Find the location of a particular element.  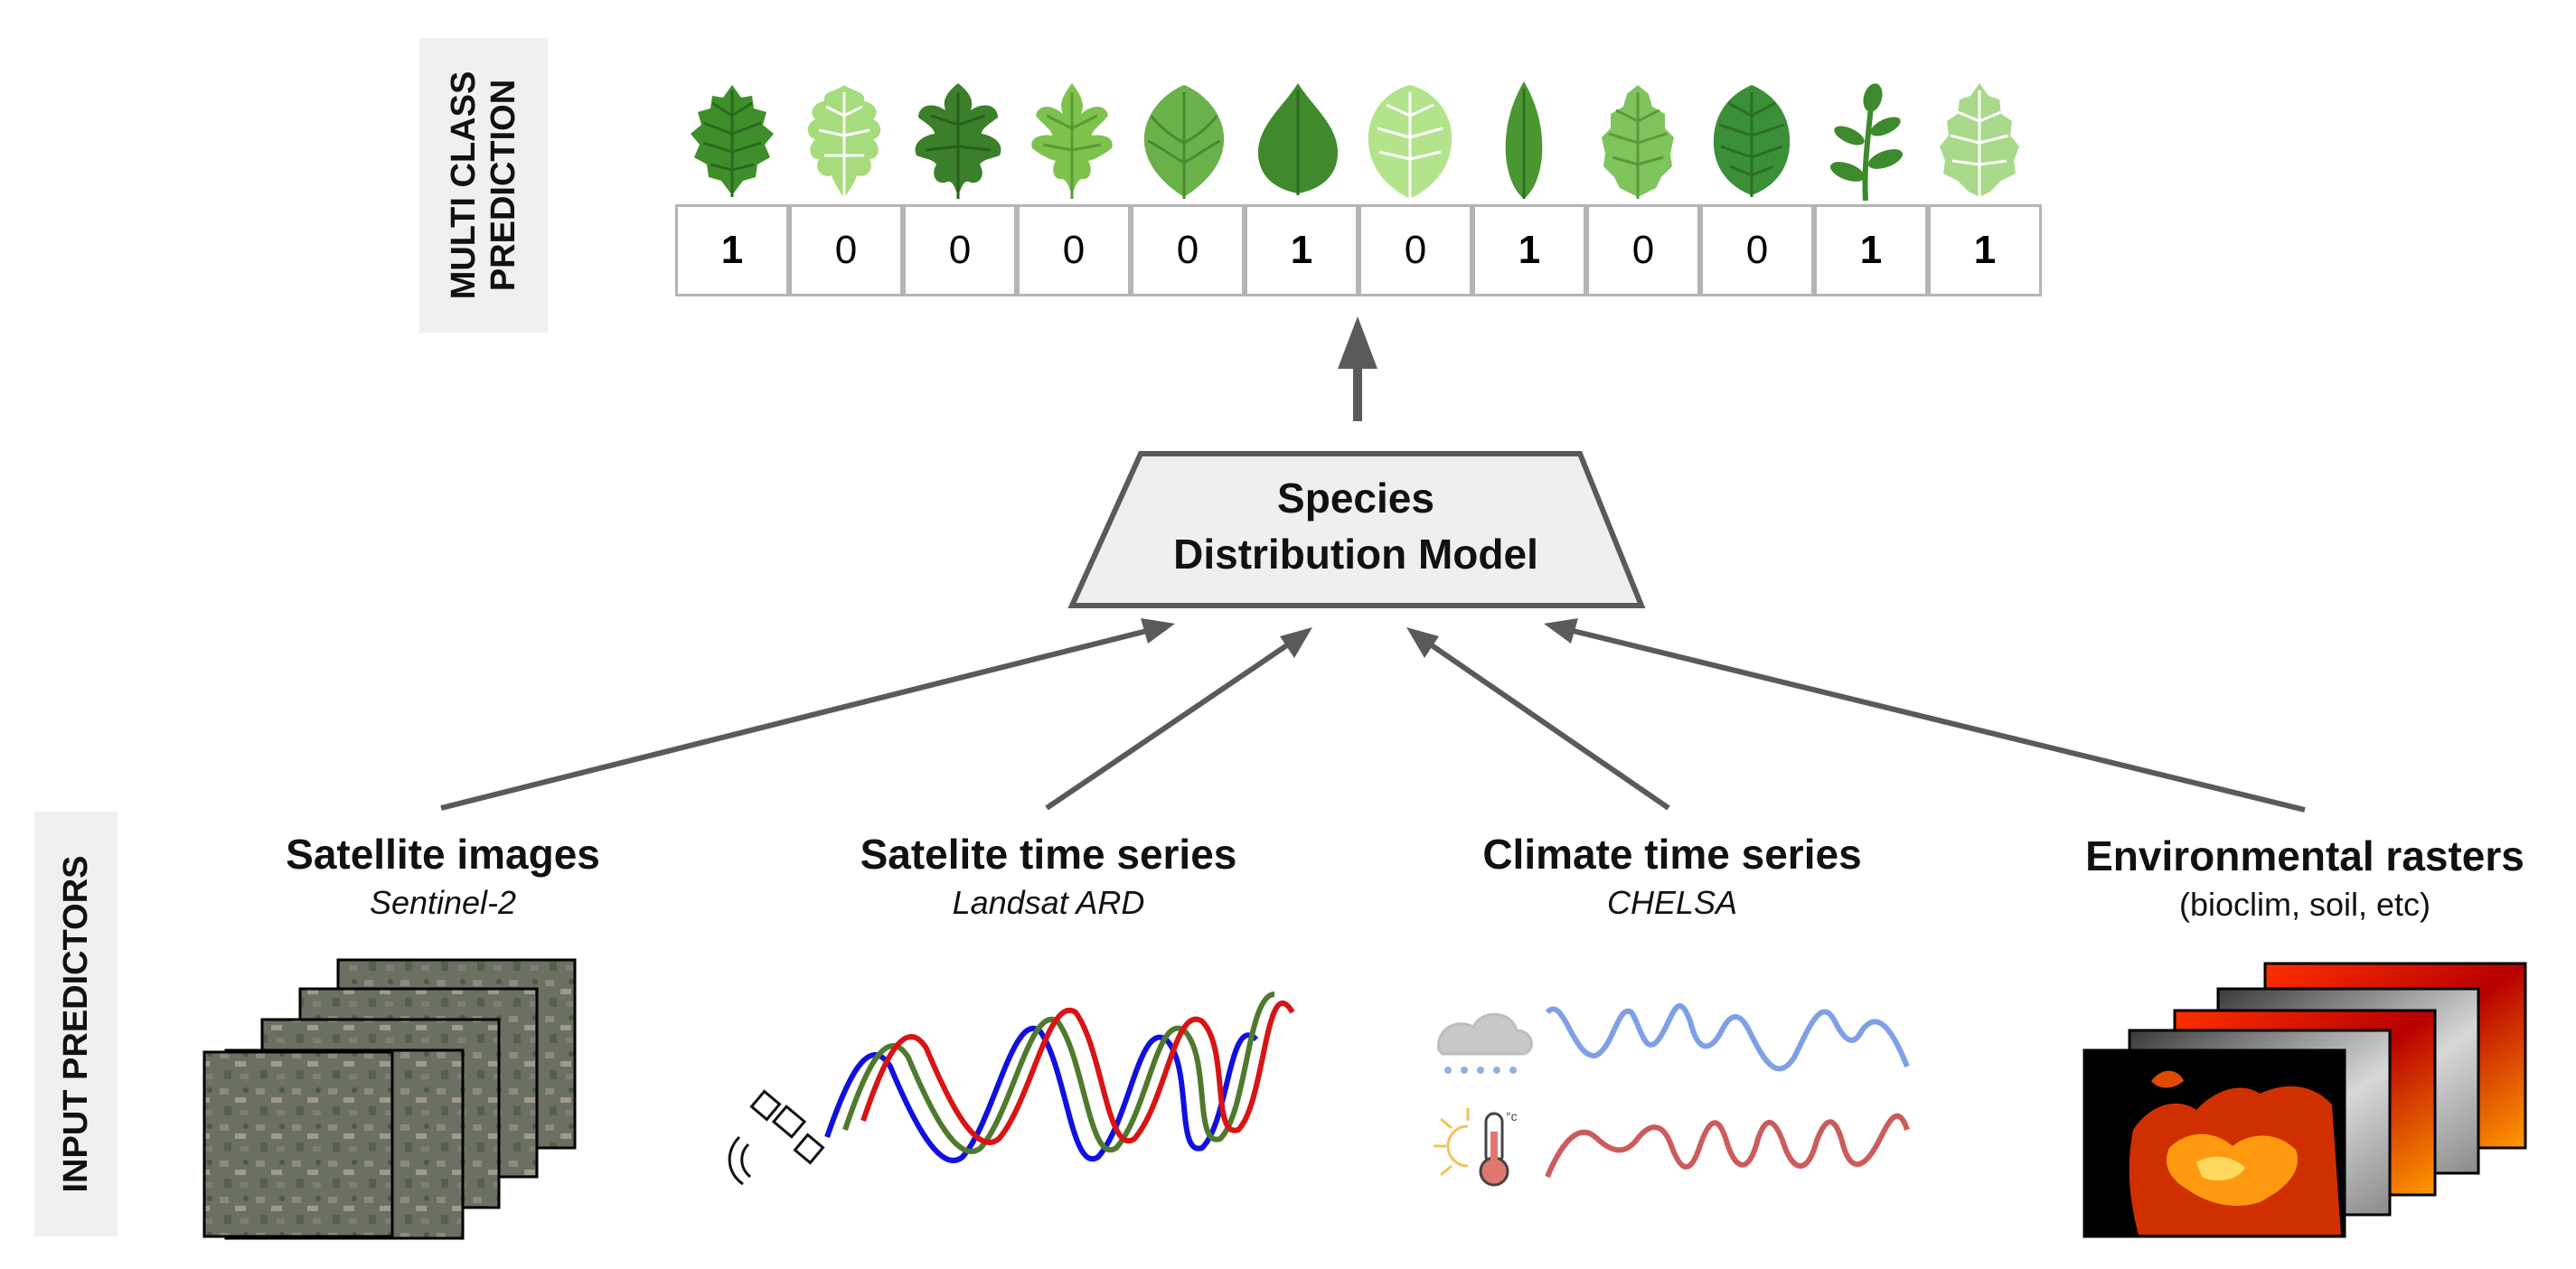

arrow-climate-time-series is located at coordinates (1542, 722).